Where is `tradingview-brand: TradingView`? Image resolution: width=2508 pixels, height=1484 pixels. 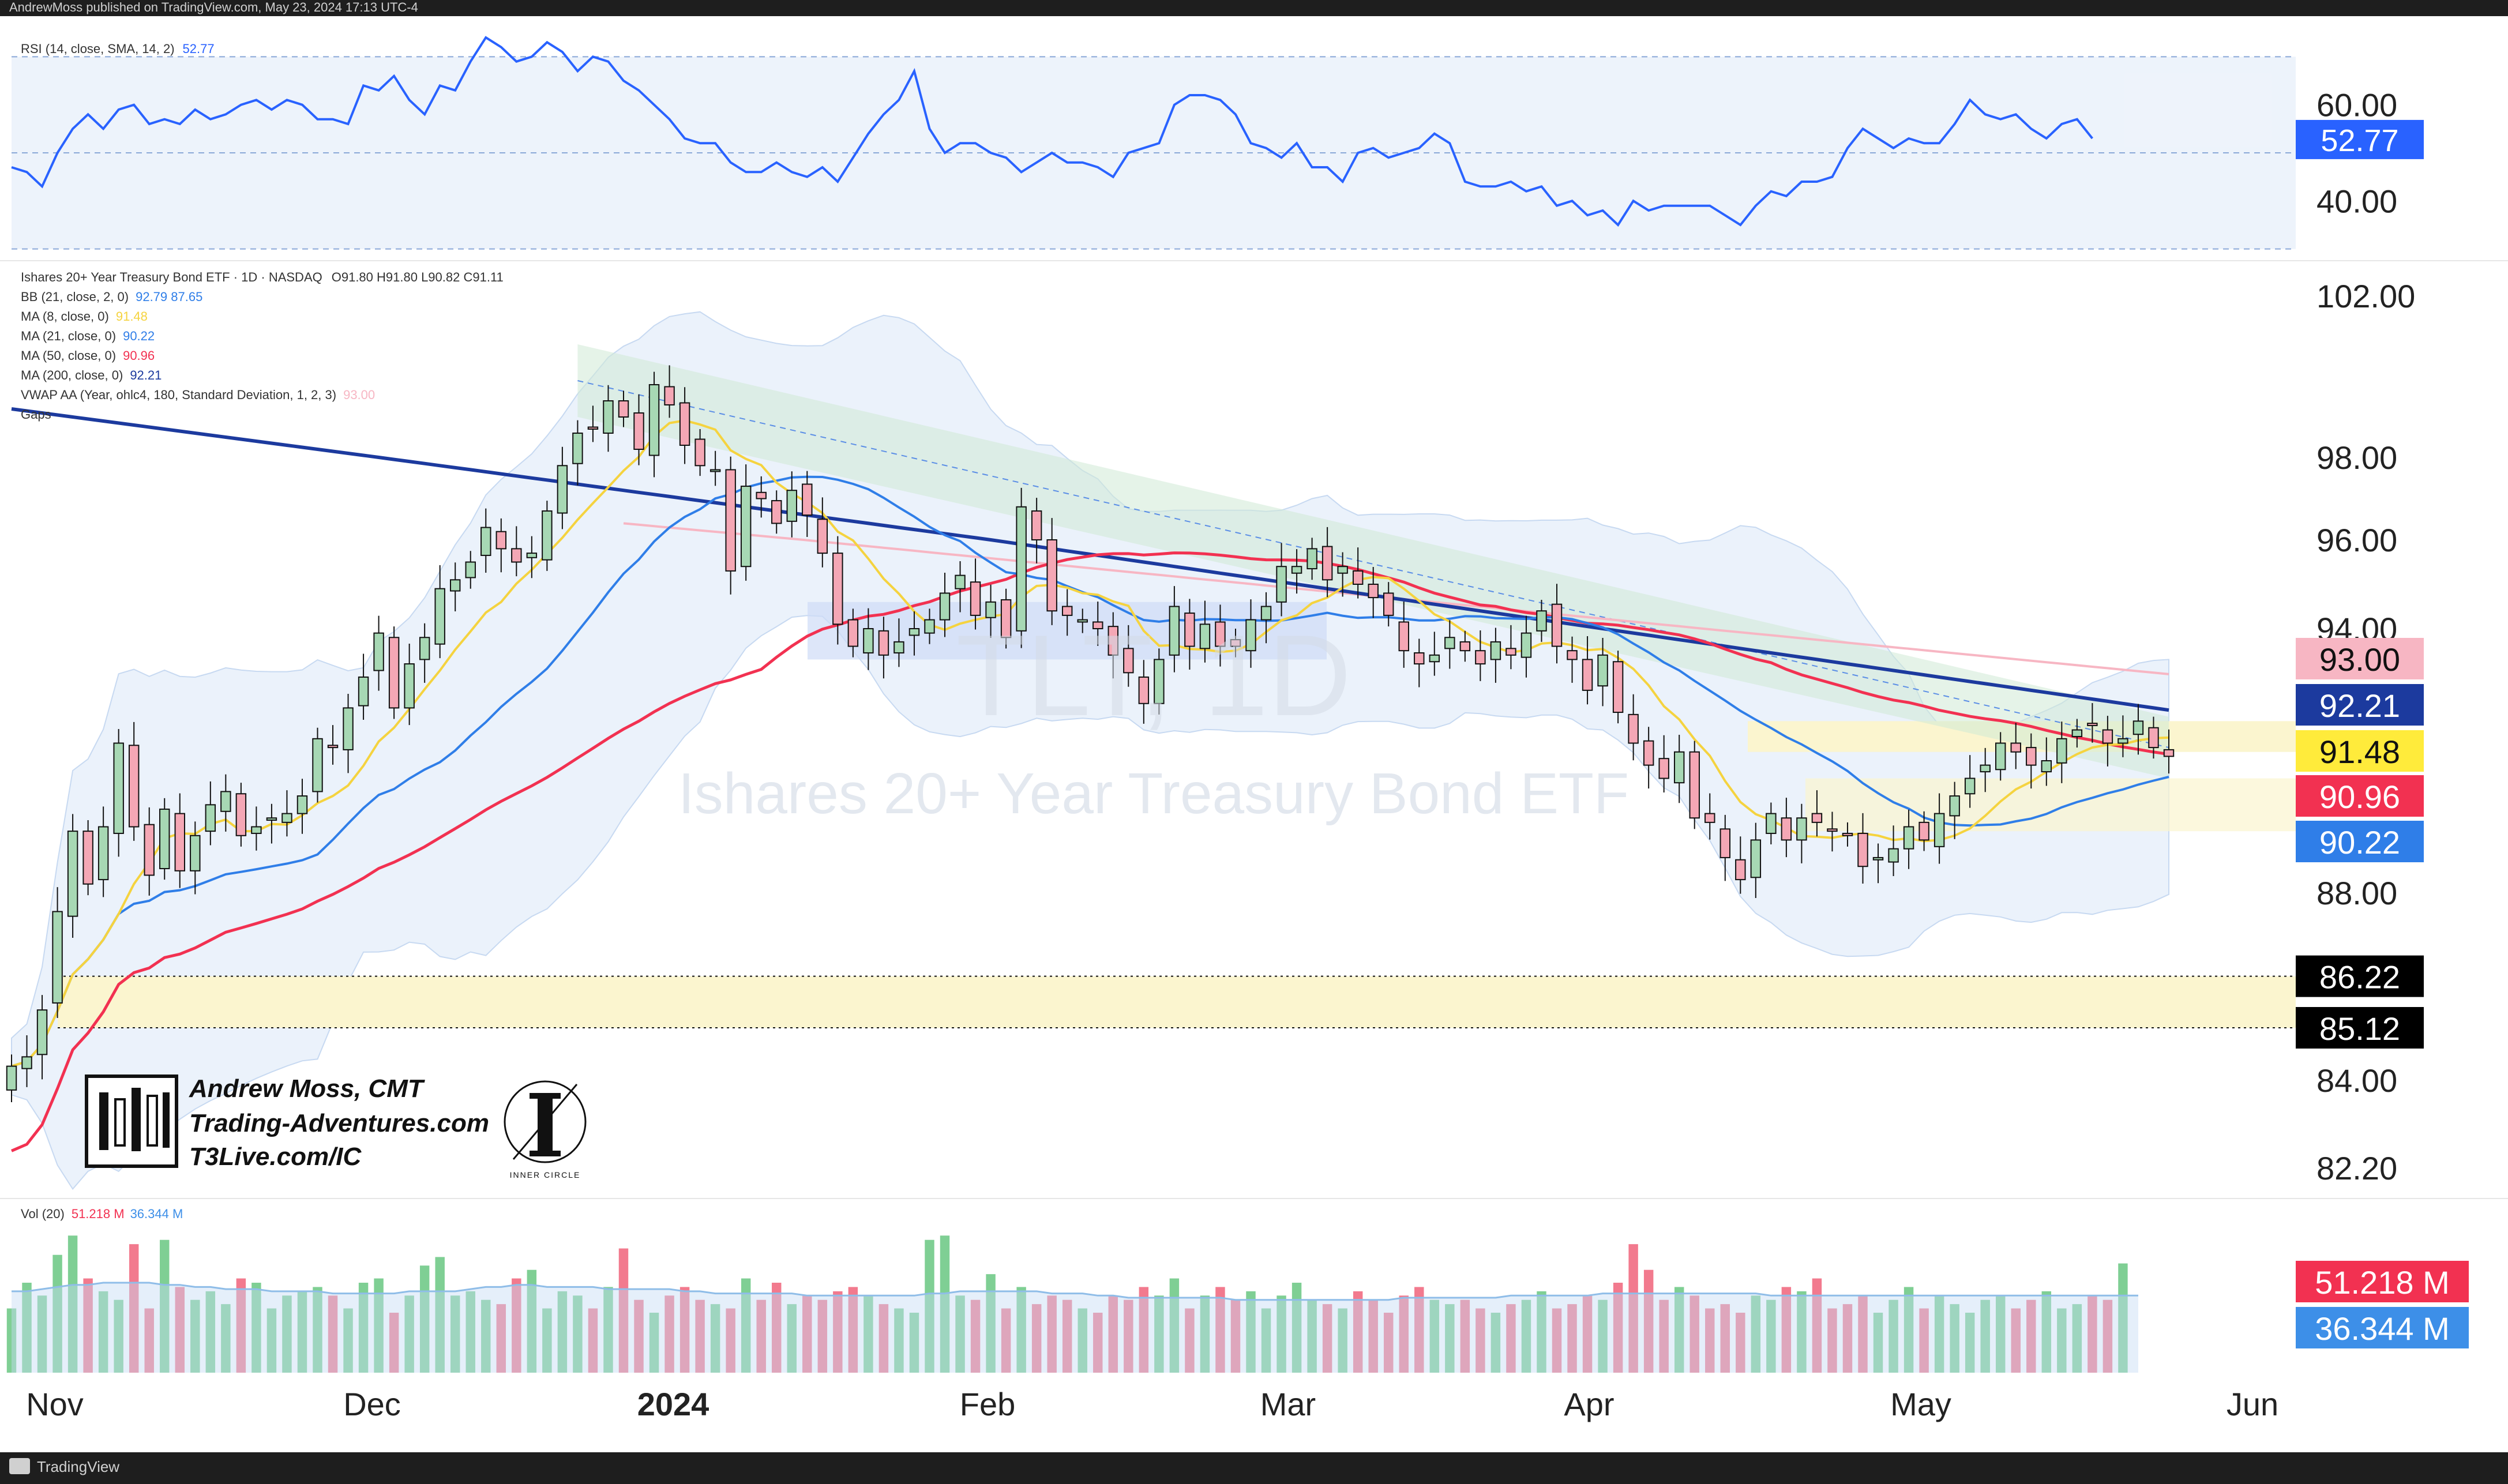 tradingview-brand: TradingView is located at coordinates (78, 1466).